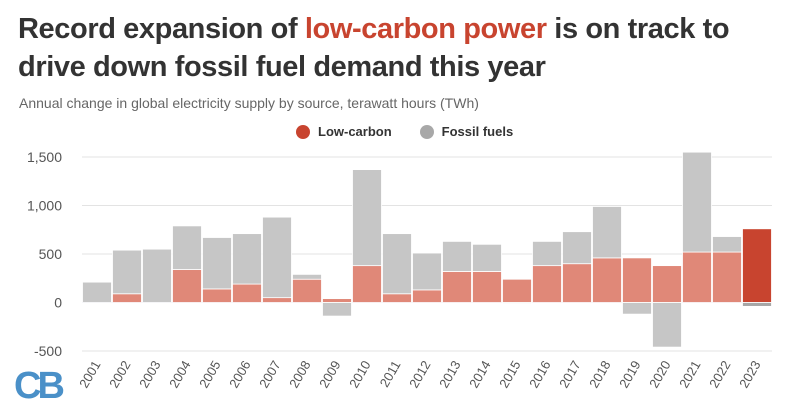 The height and width of the screenshot is (418, 800). I want to click on x-tick-label: 2013, so click(449, 374).